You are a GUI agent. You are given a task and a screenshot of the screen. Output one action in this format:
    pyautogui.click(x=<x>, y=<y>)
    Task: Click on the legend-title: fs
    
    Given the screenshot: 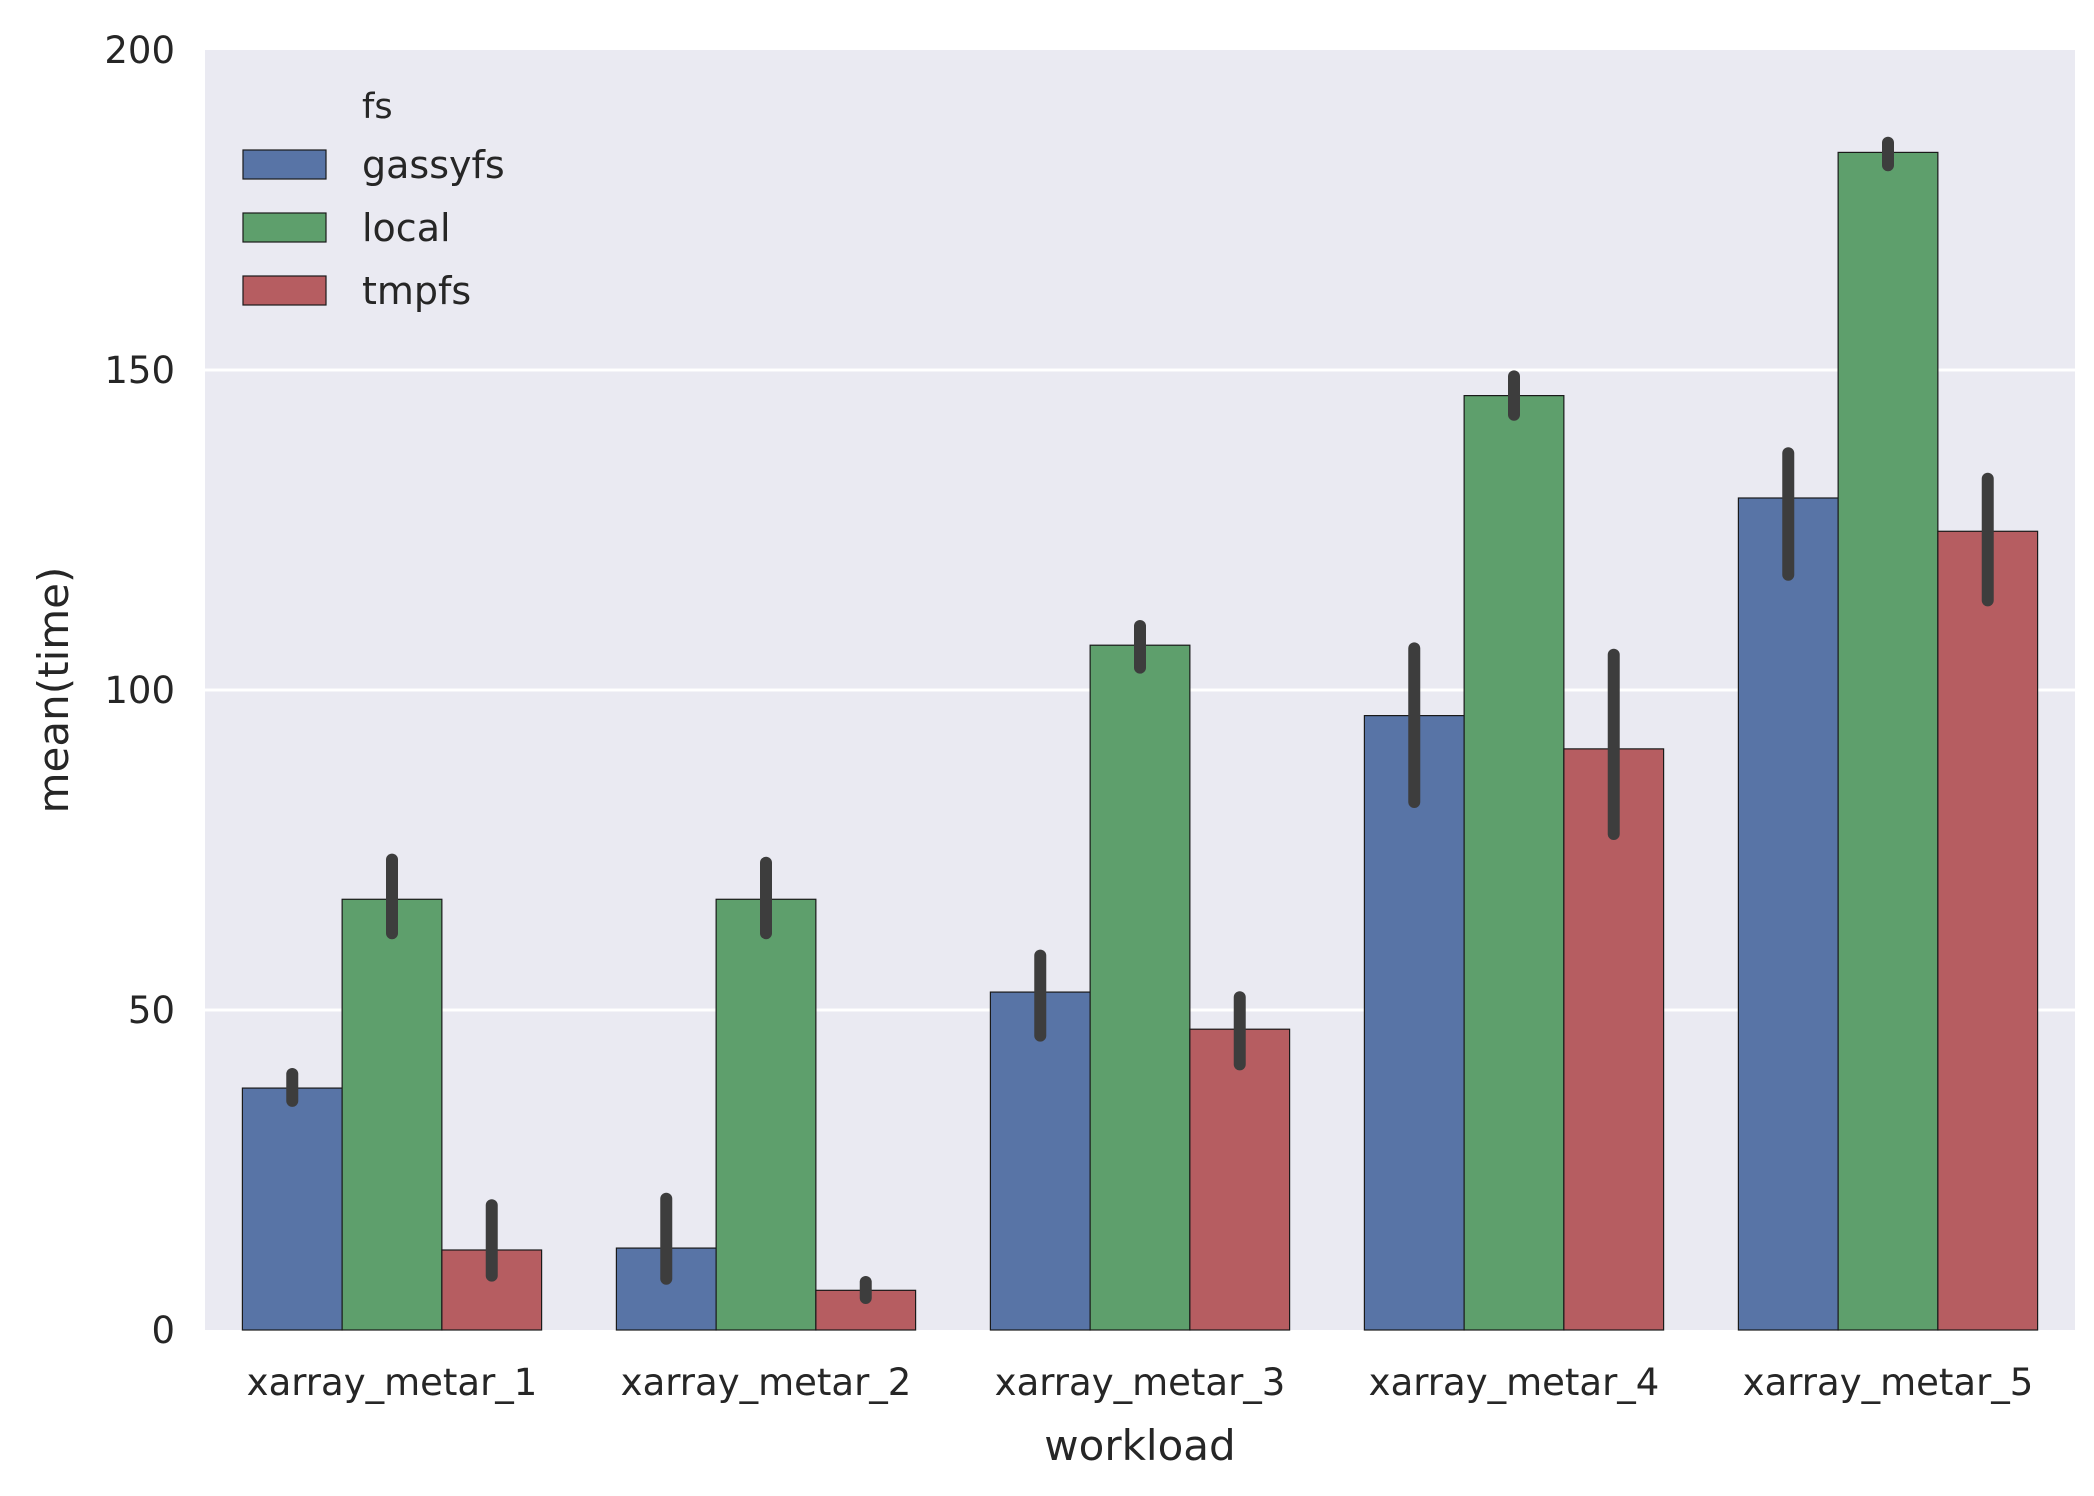 What is the action you would take?
    pyautogui.click(x=377, y=107)
    